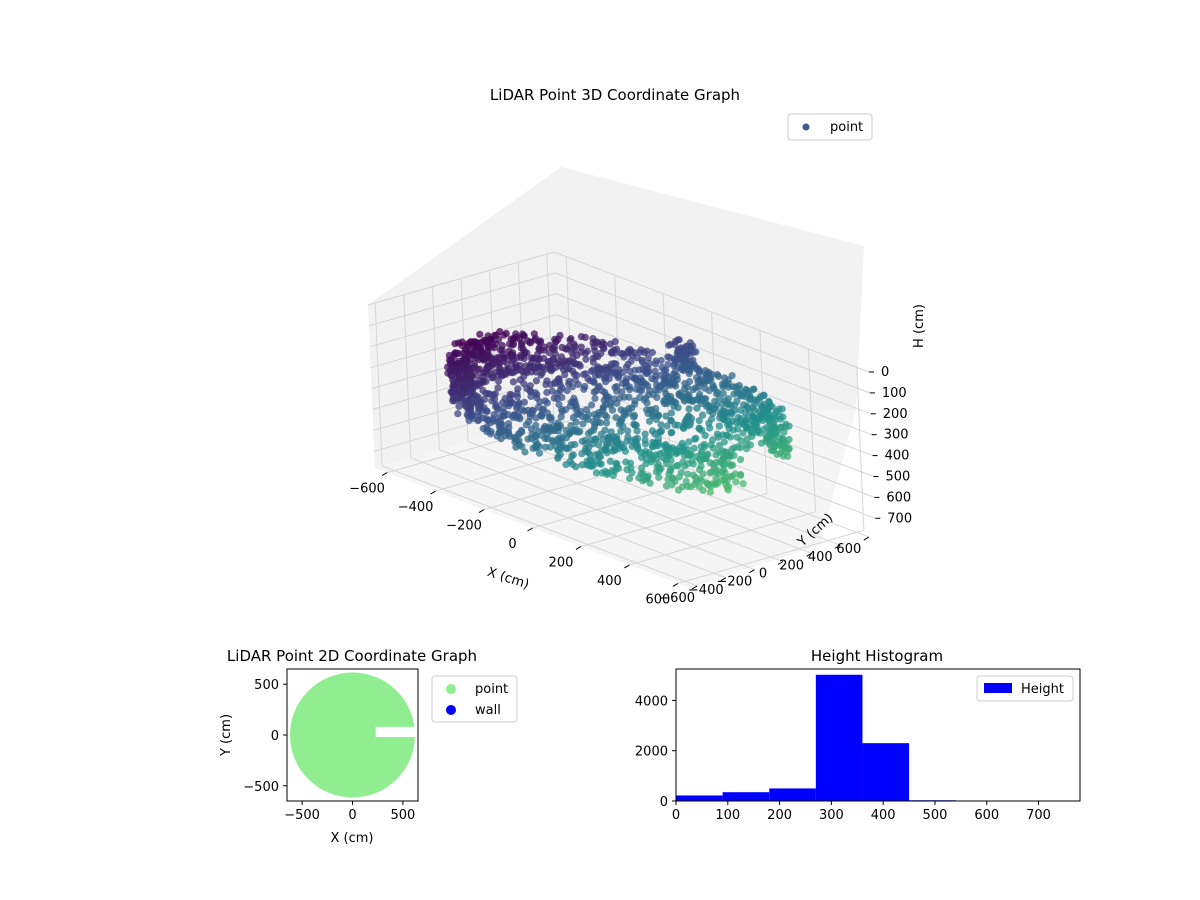  Describe the element at coordinates (352, 735) in the screenshot. I see `point-cloud-disk` at that location.